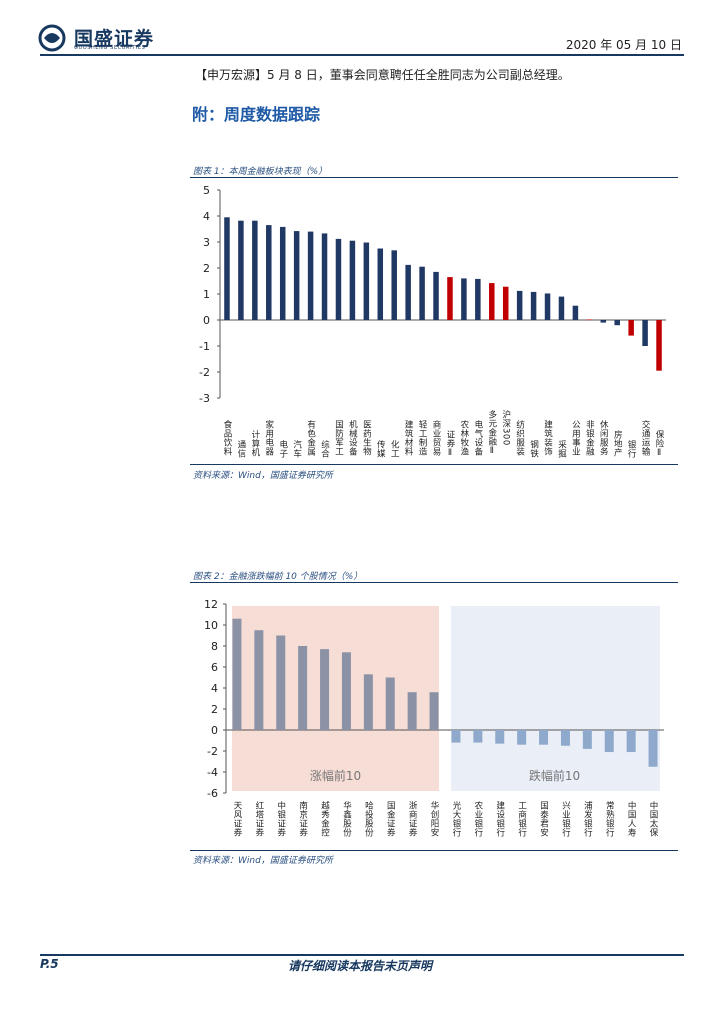  What do you see at coordinates (360, 966) in the screenshot?
I see `footer-disclaimer: 请仔细阅读本报告末页声明` at bounding box center [360, 966].